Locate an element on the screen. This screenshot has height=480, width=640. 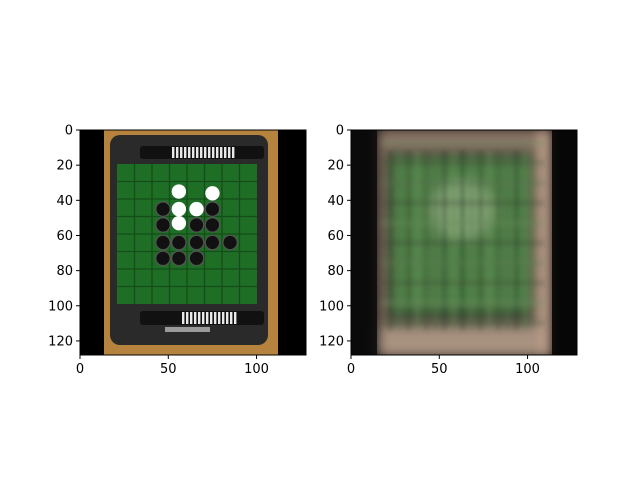
reconstruction-artifacts is located at coordinates (462, 235).